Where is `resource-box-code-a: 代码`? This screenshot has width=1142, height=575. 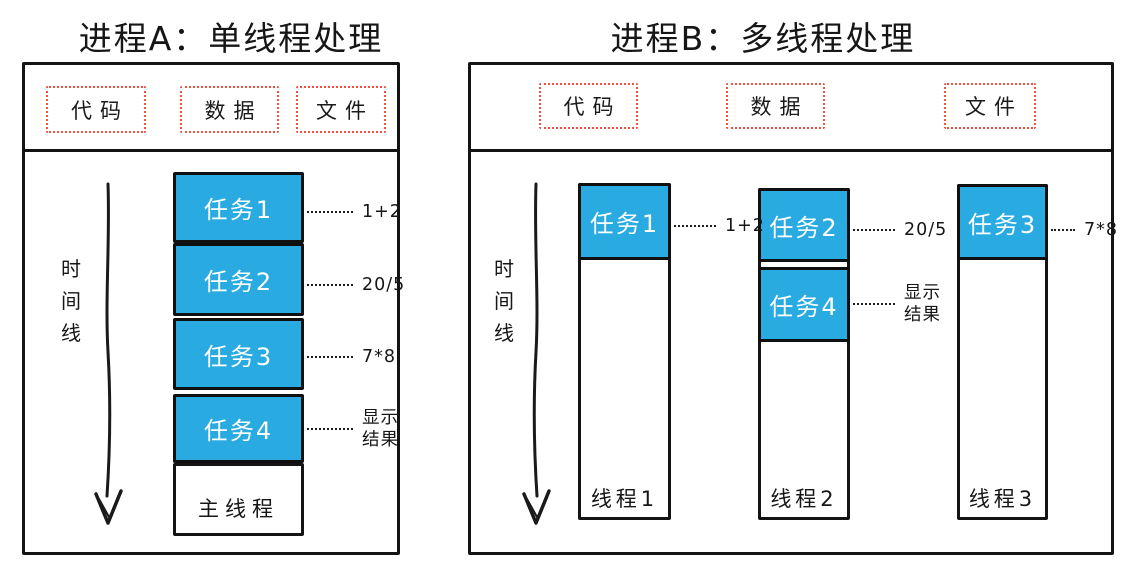 resource-box-code-a: 代码 is located at coordinates (96, 109).